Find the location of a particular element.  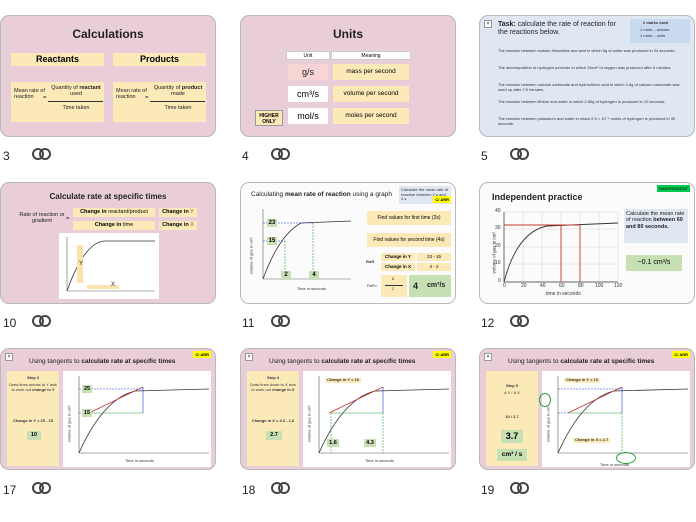

change-y-text: Change in Y = 25 - 15 is located at coordinates (33, 420).